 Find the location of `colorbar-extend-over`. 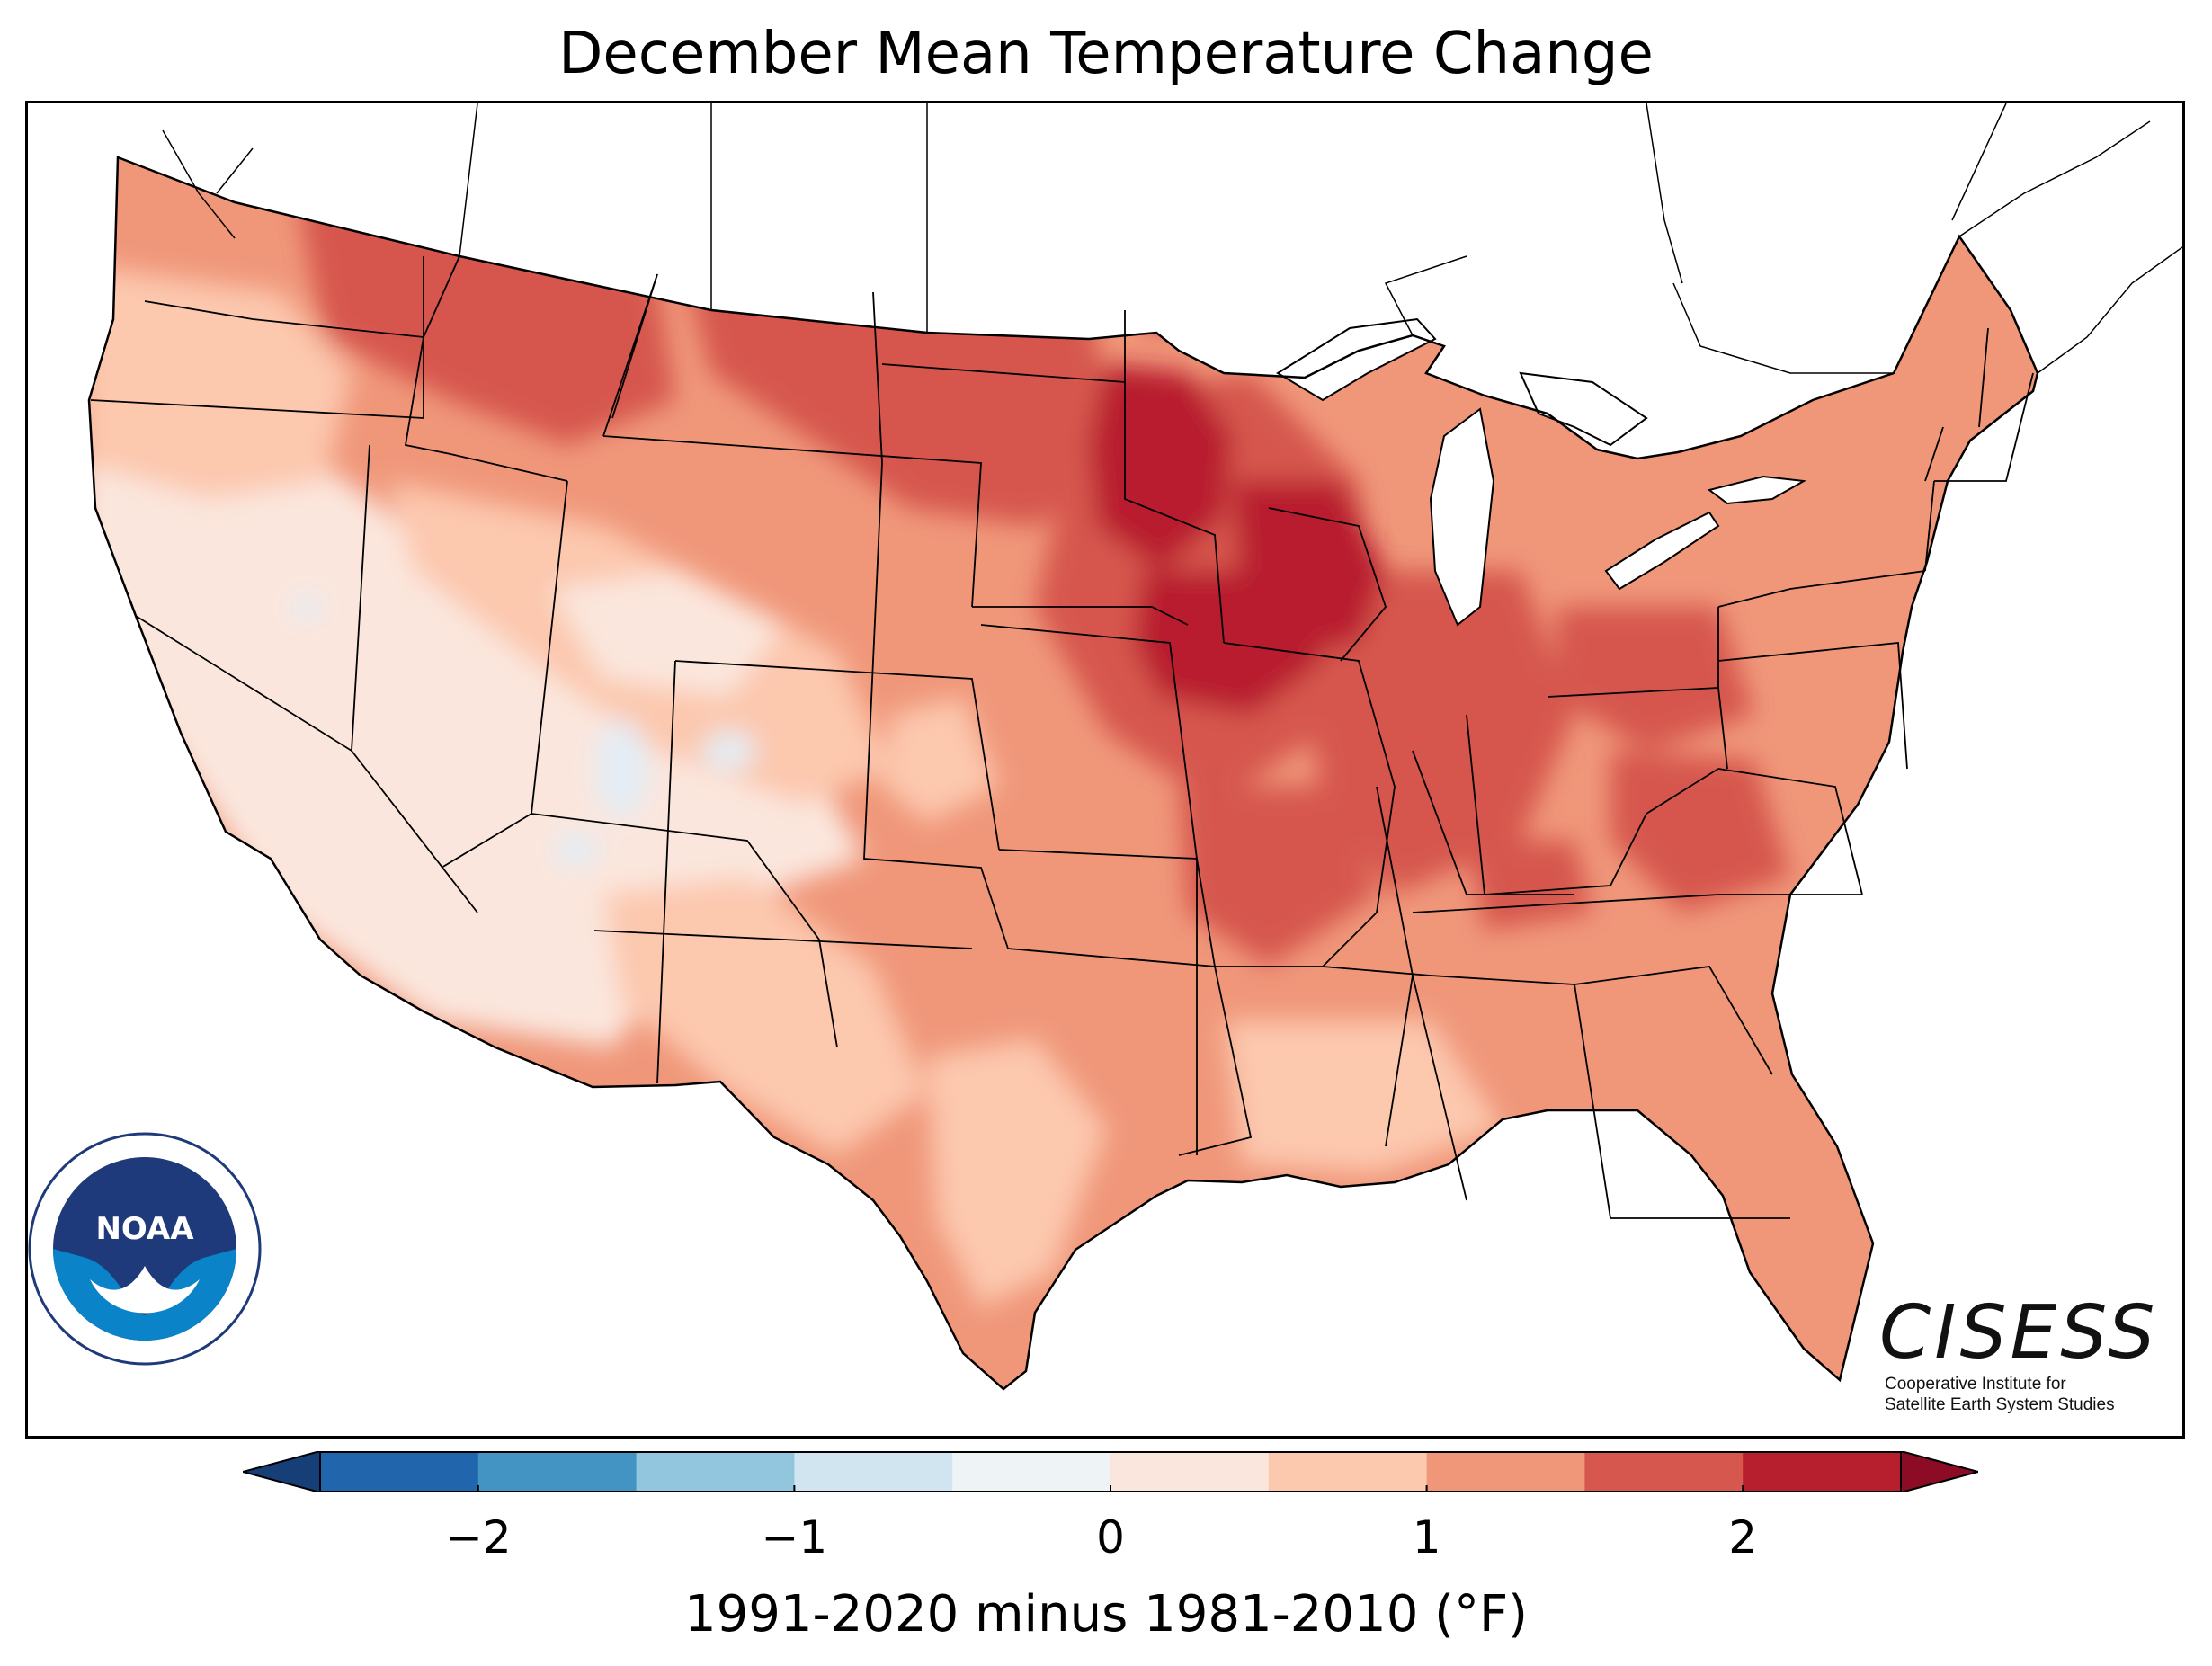

colorbar-extend-over is located at coordinates (1939, 1471).